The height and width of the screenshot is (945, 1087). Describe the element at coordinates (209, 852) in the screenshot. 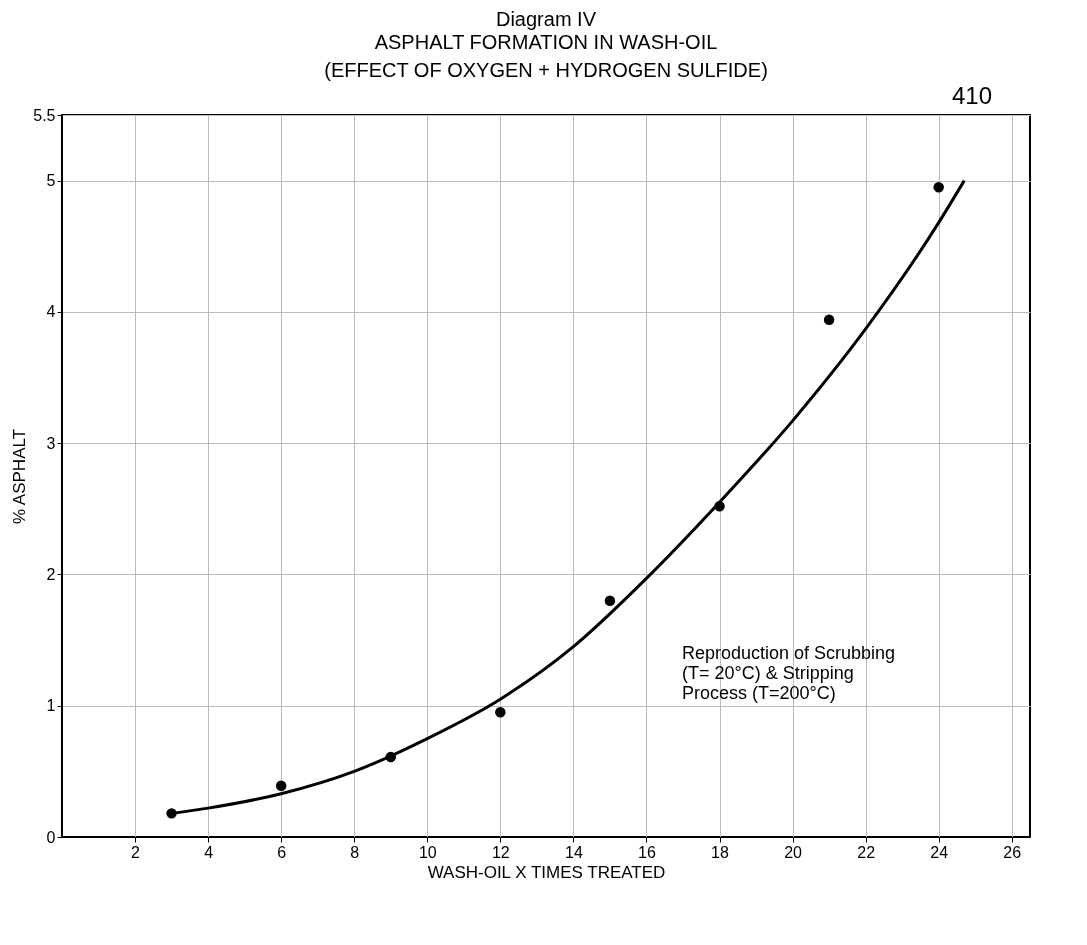

I see `x-tick-label: 4` at that location.